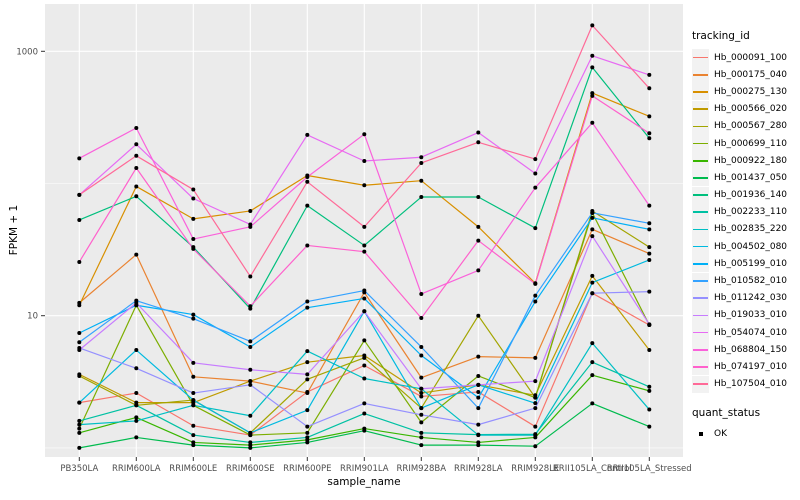  What do you see at coordinates (592, 469) in the screenshot?
I see `x-tick-label: RRII105LA_Control` at bounding box center [592, 469].